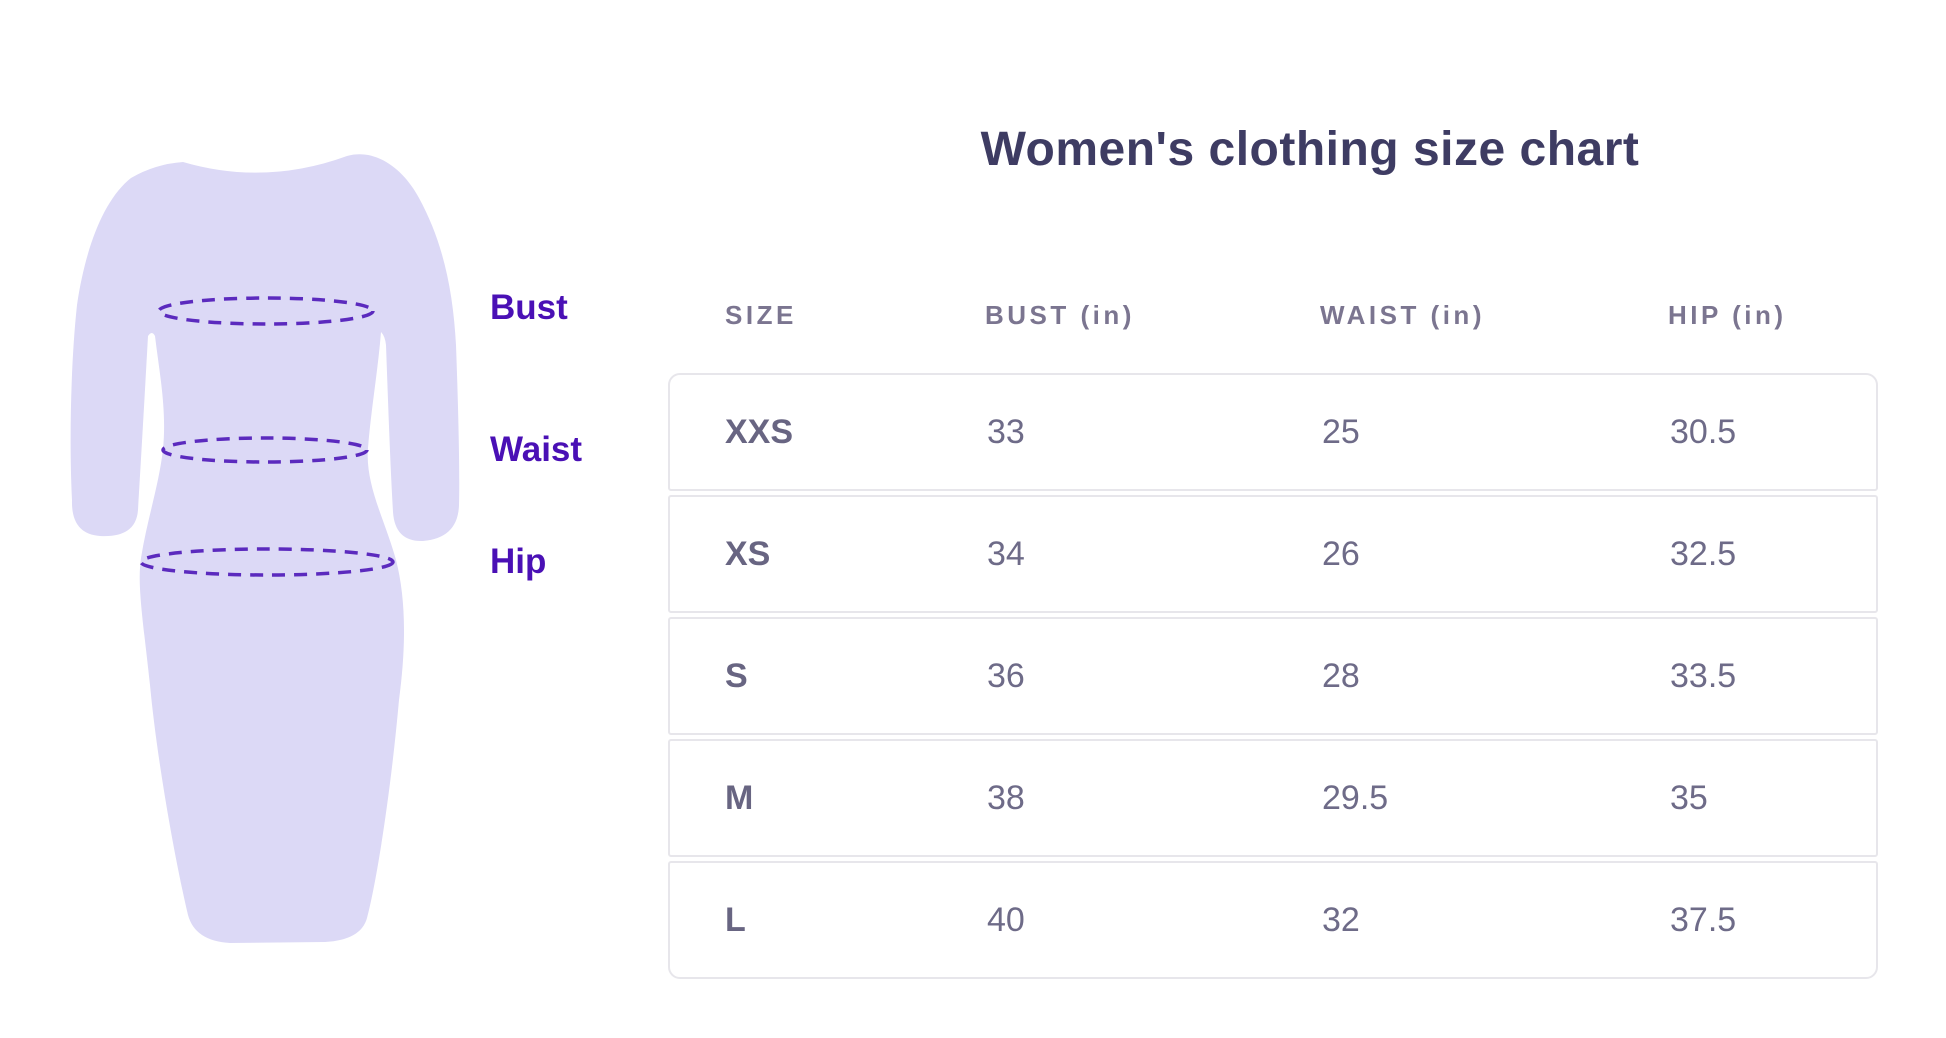 This screenshot has width=1946, height=1038. I want to click on waist-value: 25, so click(1341, 431).